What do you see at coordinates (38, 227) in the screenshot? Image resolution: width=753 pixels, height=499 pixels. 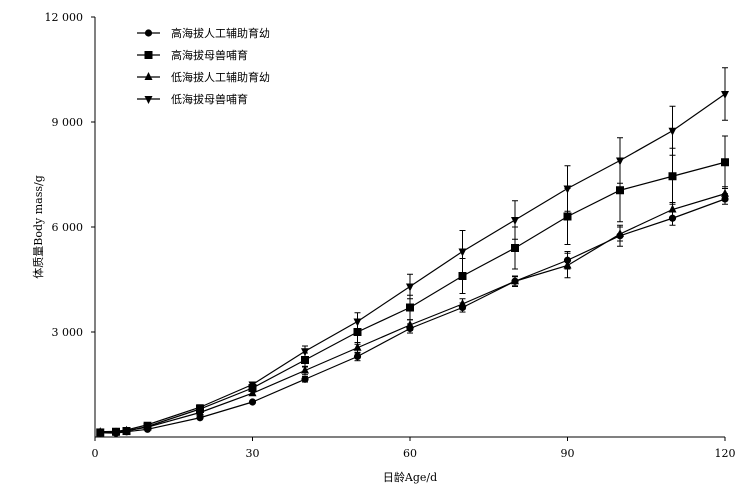 I see `y-axis-title: 体质量Body mass/g` at bounding box center [38, 227].